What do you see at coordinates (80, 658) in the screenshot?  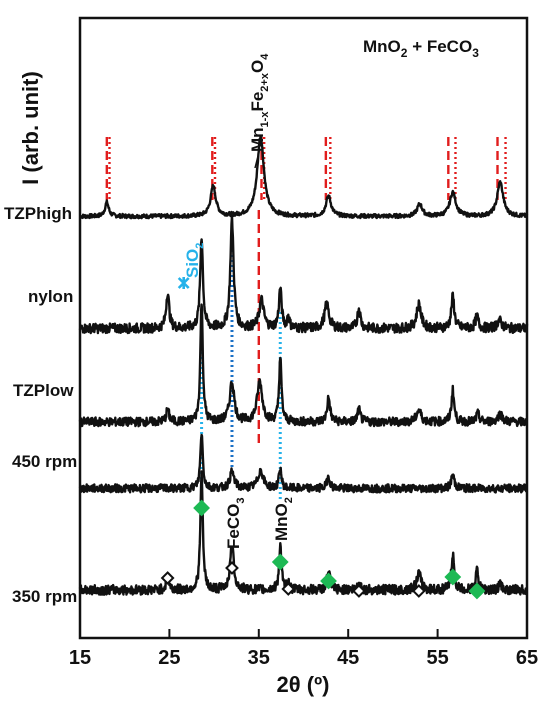 I see `x-tick-label: 15` at bounding box center [80, 658].